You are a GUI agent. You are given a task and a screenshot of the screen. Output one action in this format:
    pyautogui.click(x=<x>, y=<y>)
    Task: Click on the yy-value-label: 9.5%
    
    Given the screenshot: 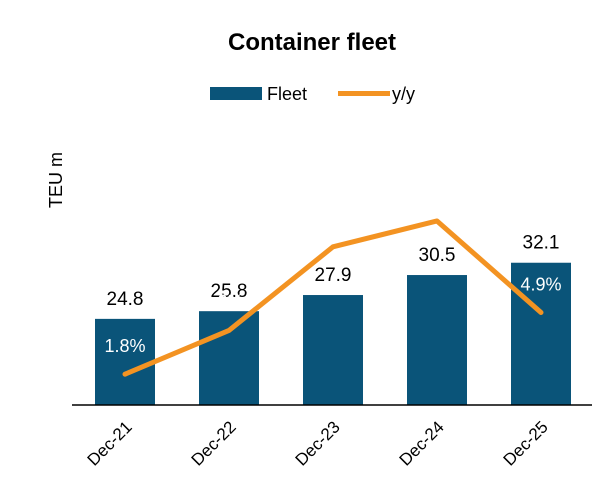 What is the action you would take?
    pyautogui.click(x=430, y=193)
    